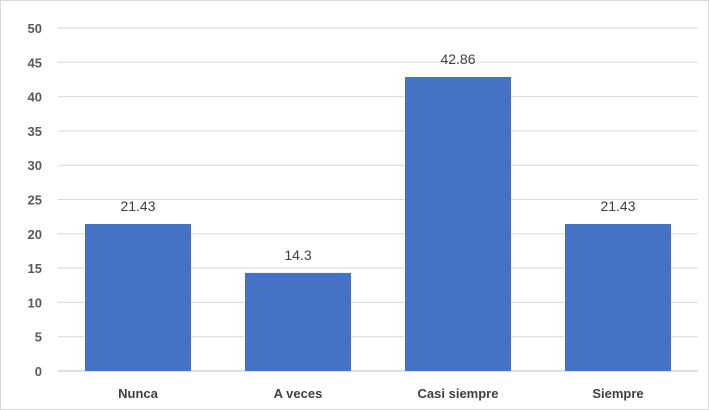 Image resolution: width=709 pixels, height=410 pixels. I want to click on y-tick-label: 30, so click(35, 165).